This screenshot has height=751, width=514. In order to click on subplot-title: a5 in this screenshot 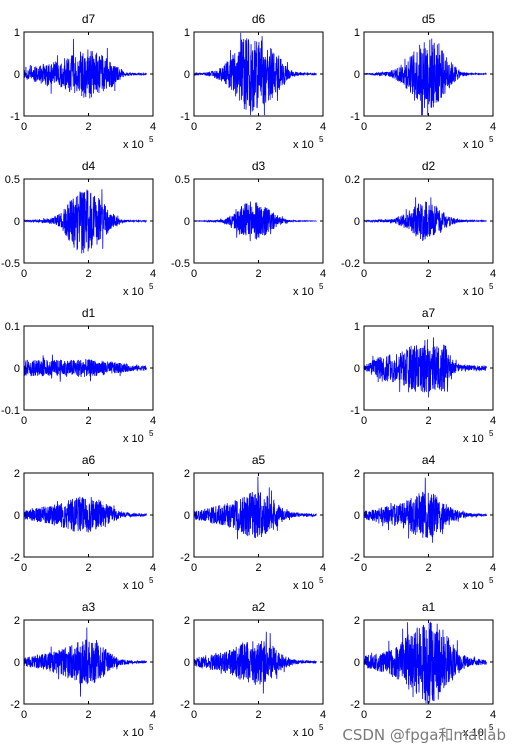, I will do `click(259, 460)`.